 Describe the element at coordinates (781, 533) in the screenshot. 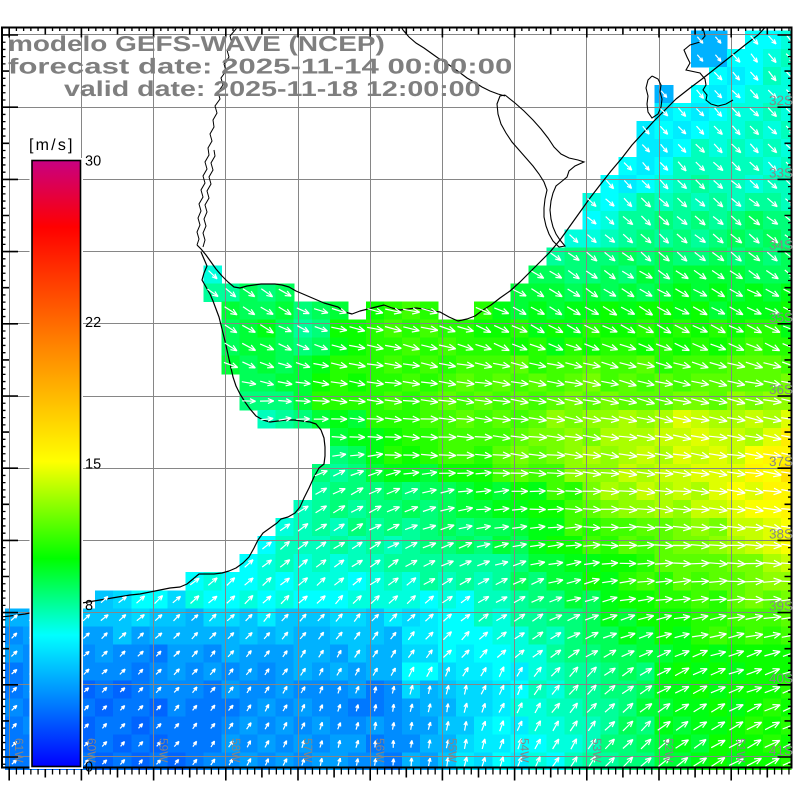

I see `svg-text: 38S` at that location.